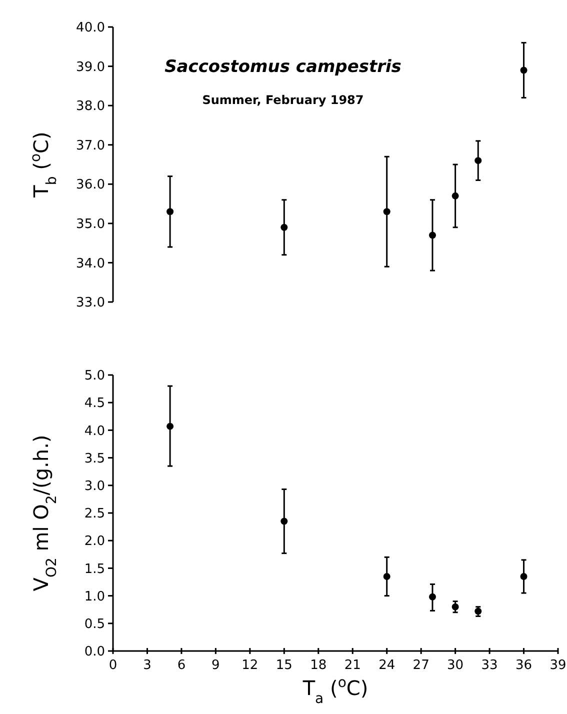 The image size is (567, 714). Describe the element at coordinates (94, 624) in the screenshot. I see `y-tick-label: 0.5` at that location.